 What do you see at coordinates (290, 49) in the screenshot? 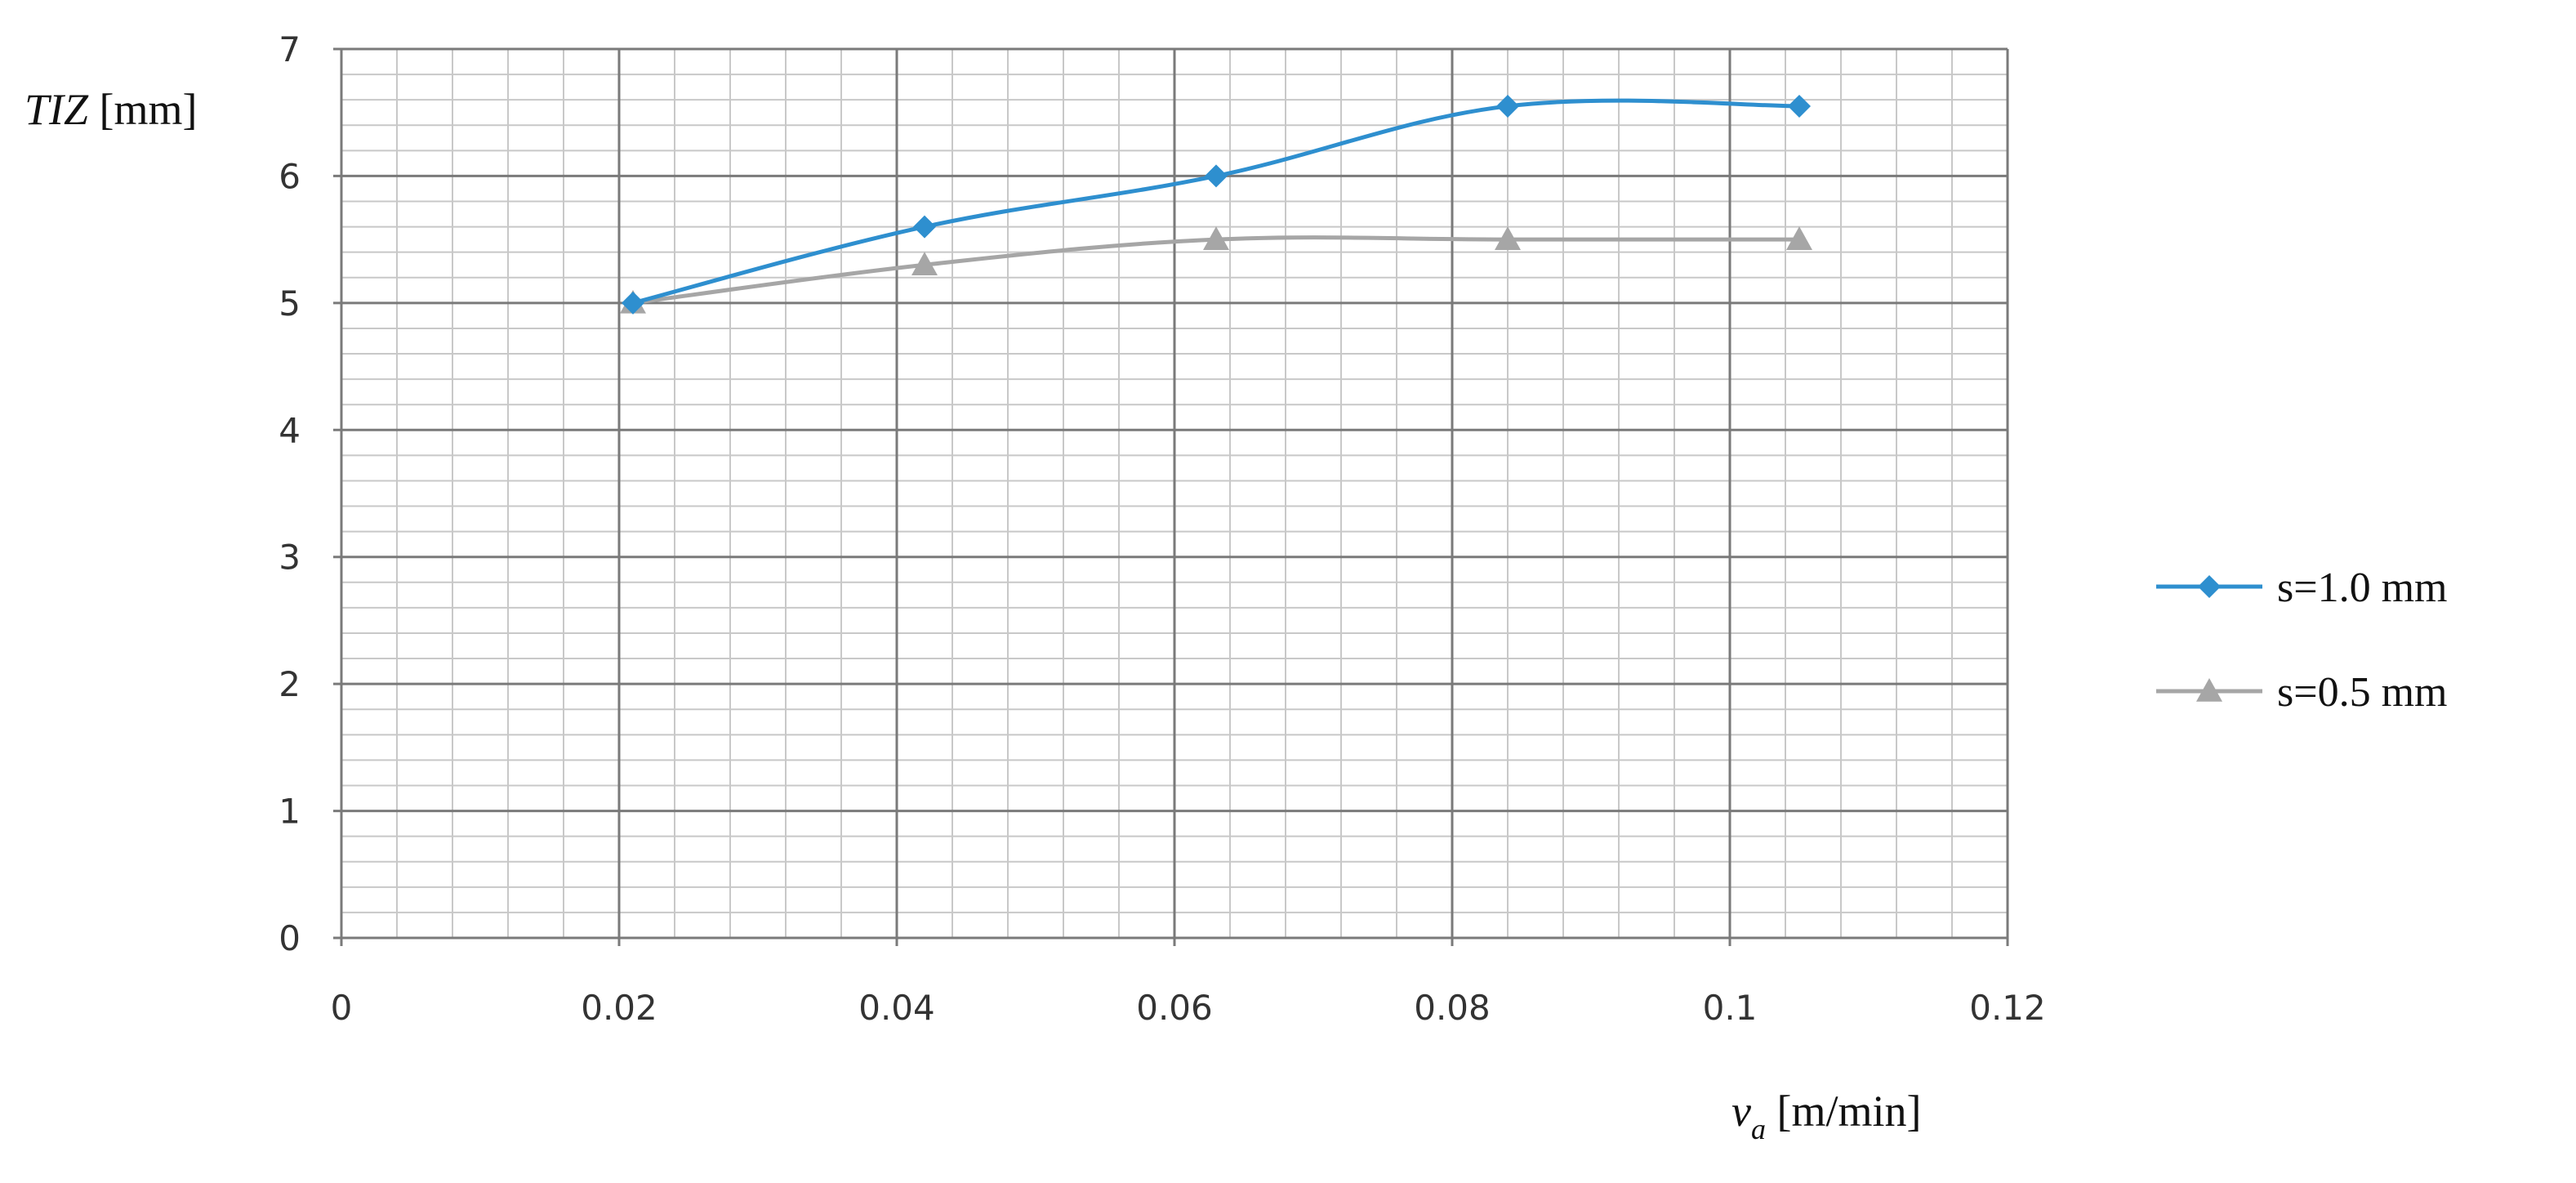
I see `y-tick-label: 7` at bounding box center [290, 49].